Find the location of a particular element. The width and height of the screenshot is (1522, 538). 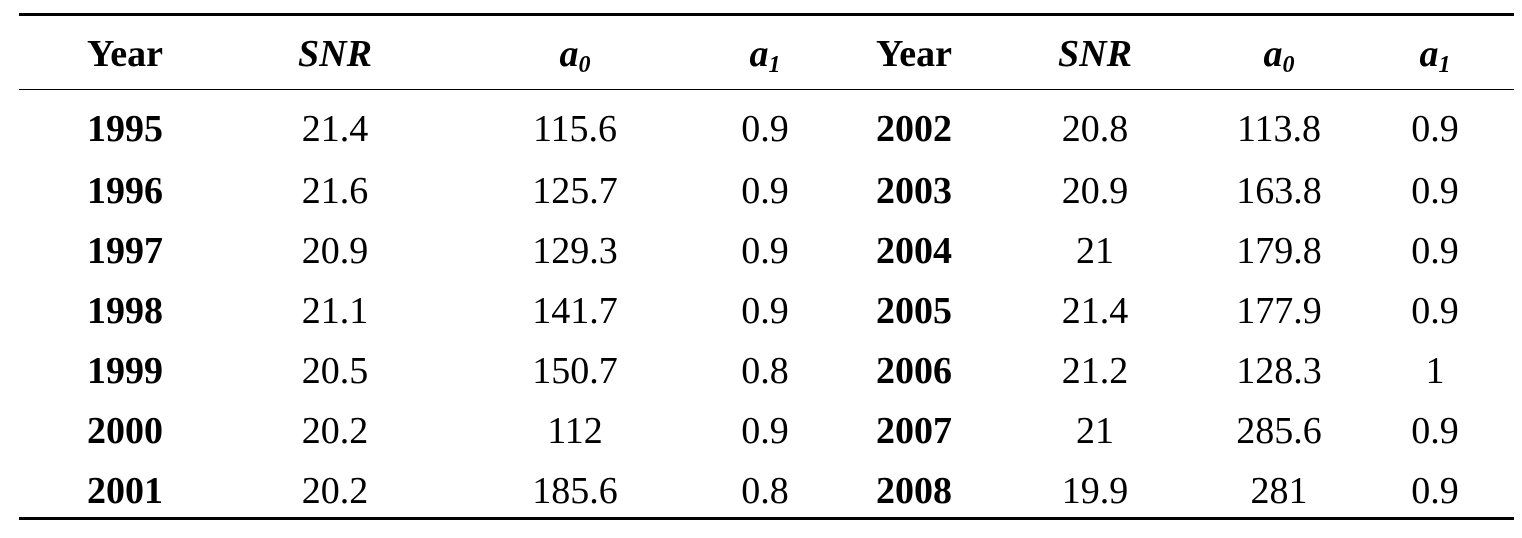

cell-a0-left: 150.7 is located at coordinates (575, 371).